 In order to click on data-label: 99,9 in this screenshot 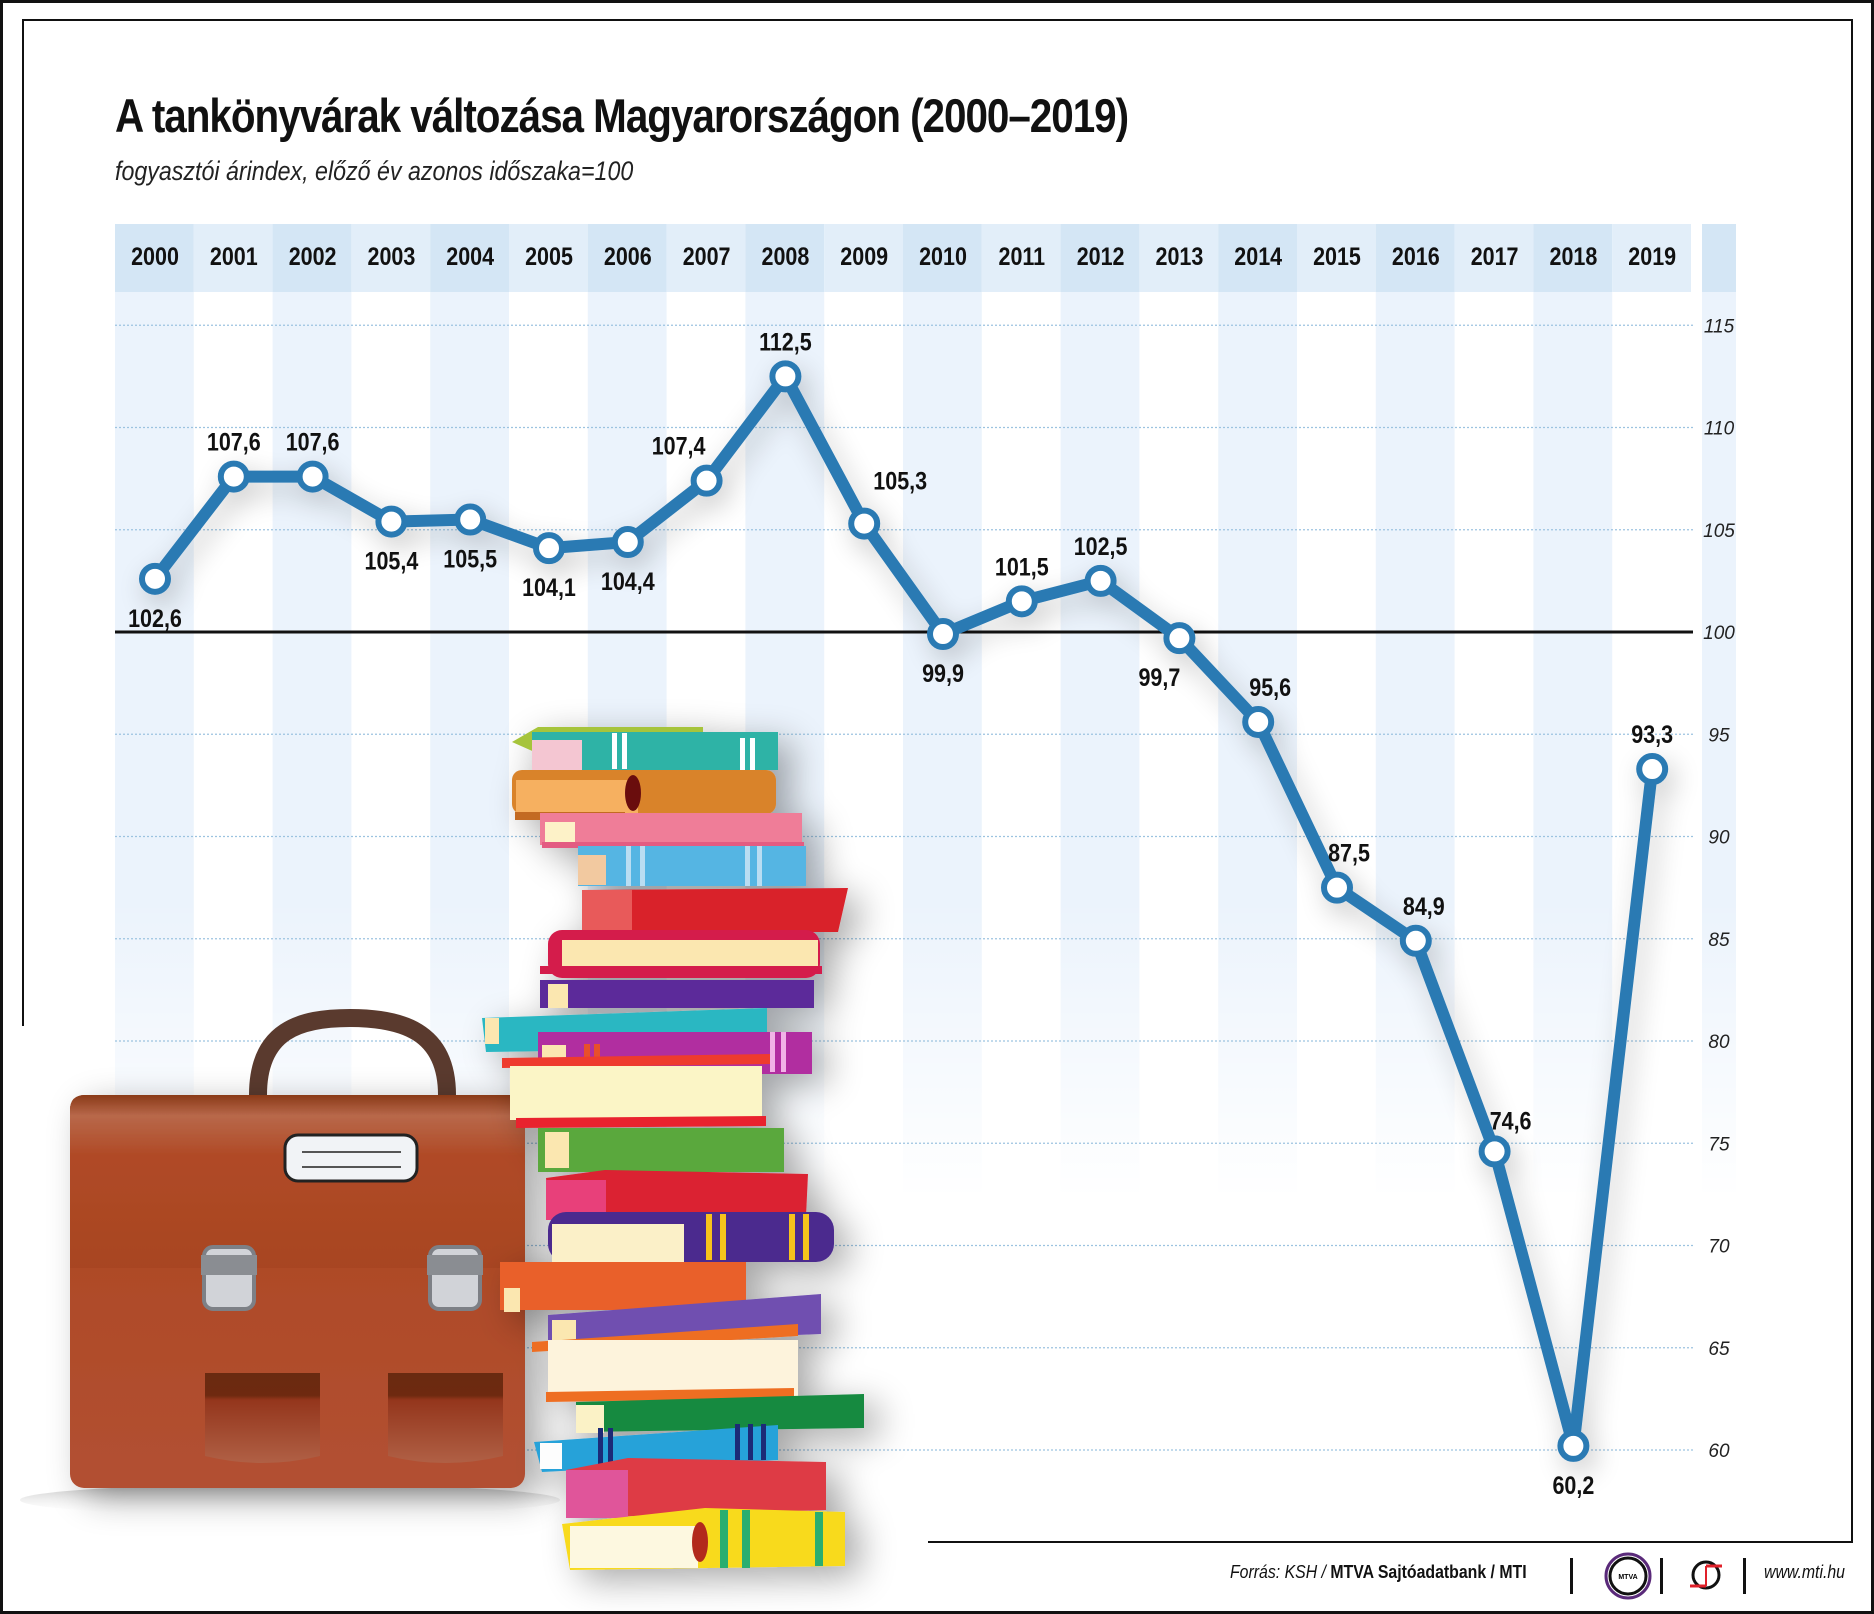, I will do `click(943, 674)`.